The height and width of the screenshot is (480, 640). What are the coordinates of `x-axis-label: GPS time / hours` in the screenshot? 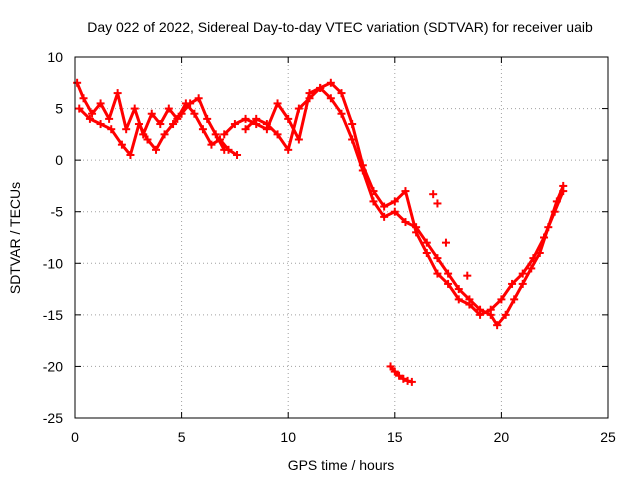 It's located at (341, 465).